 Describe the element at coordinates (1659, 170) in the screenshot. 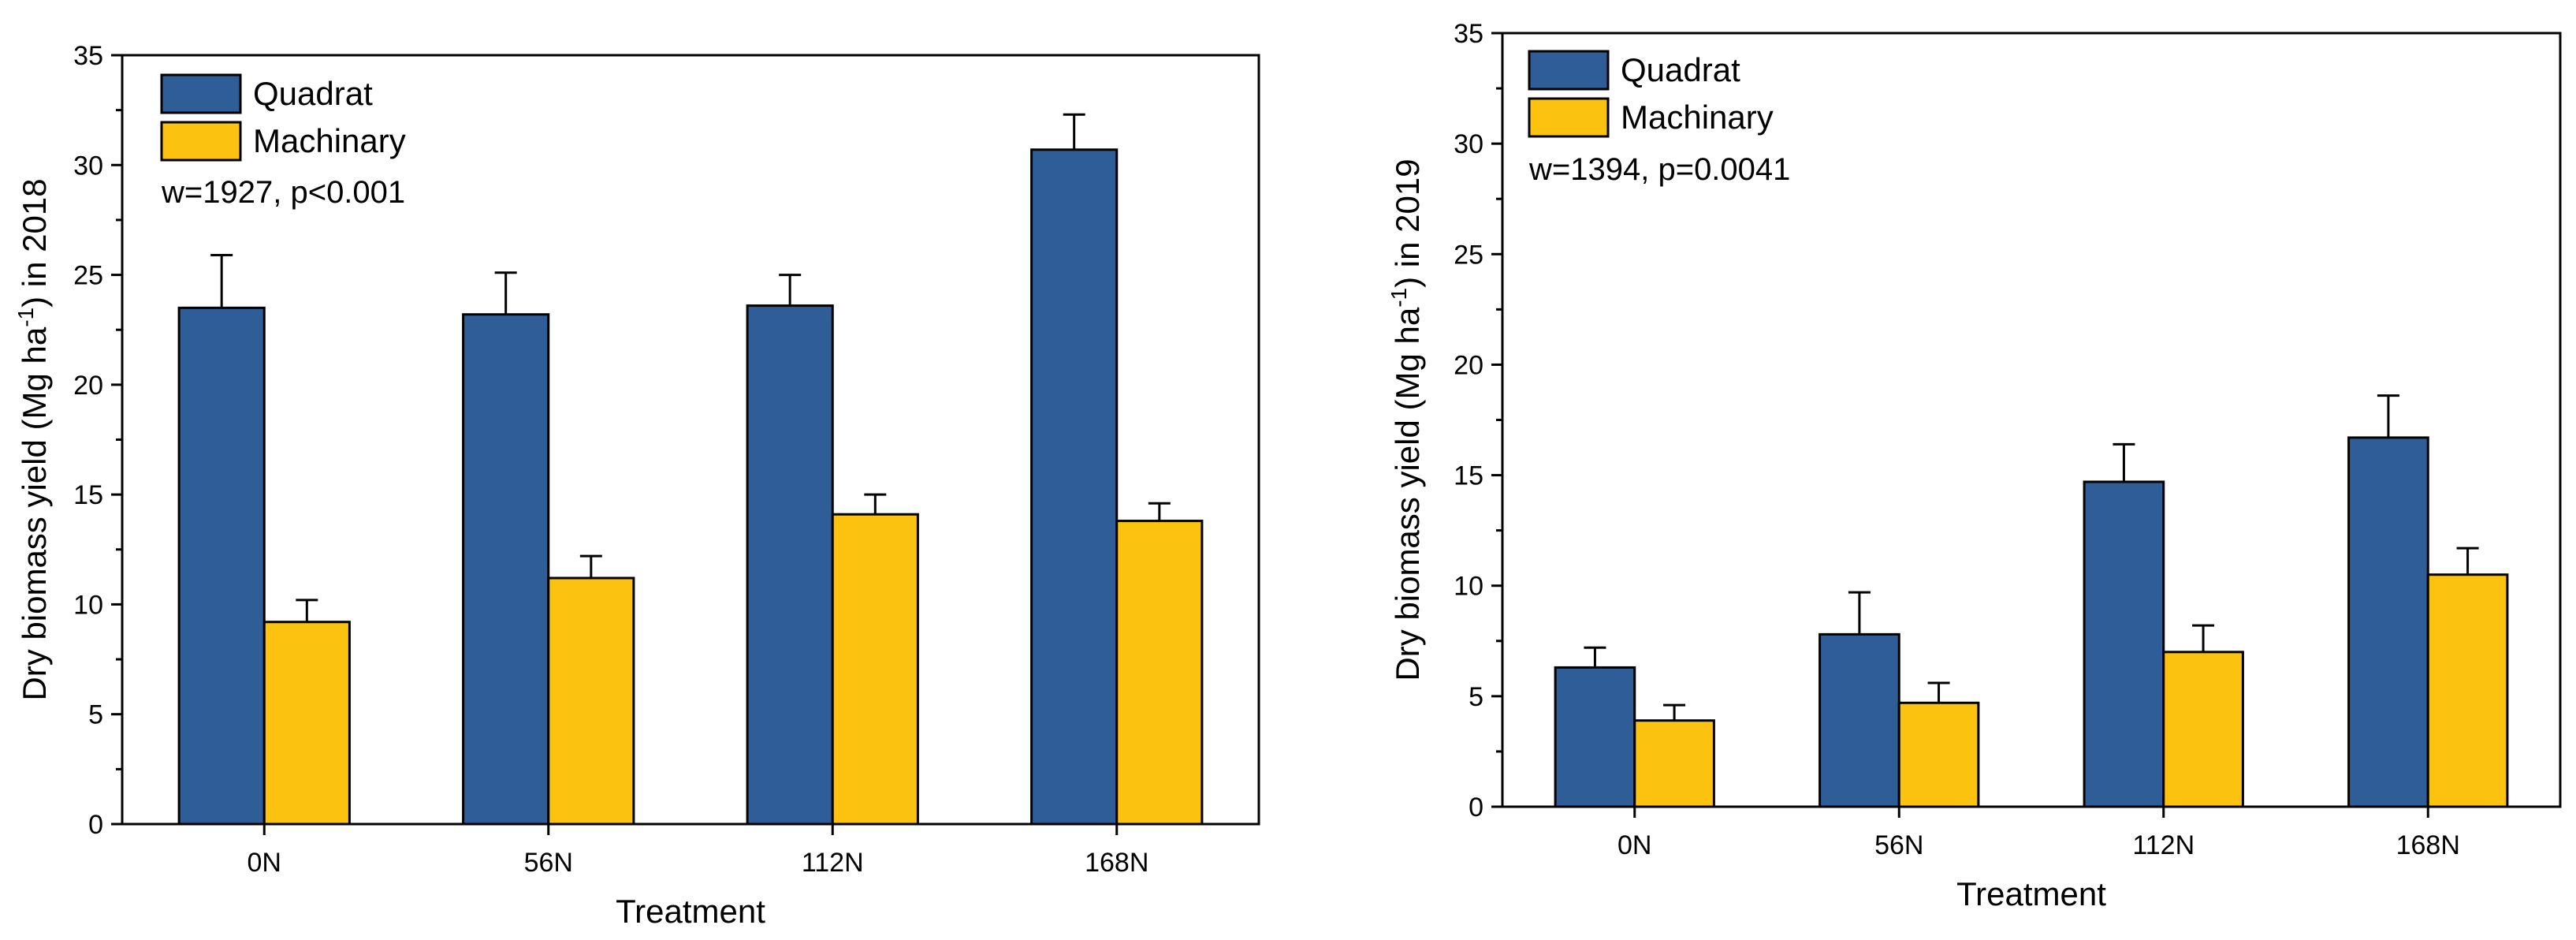

I see `stat-annotation: w=1394, p=0.0041` at that location.